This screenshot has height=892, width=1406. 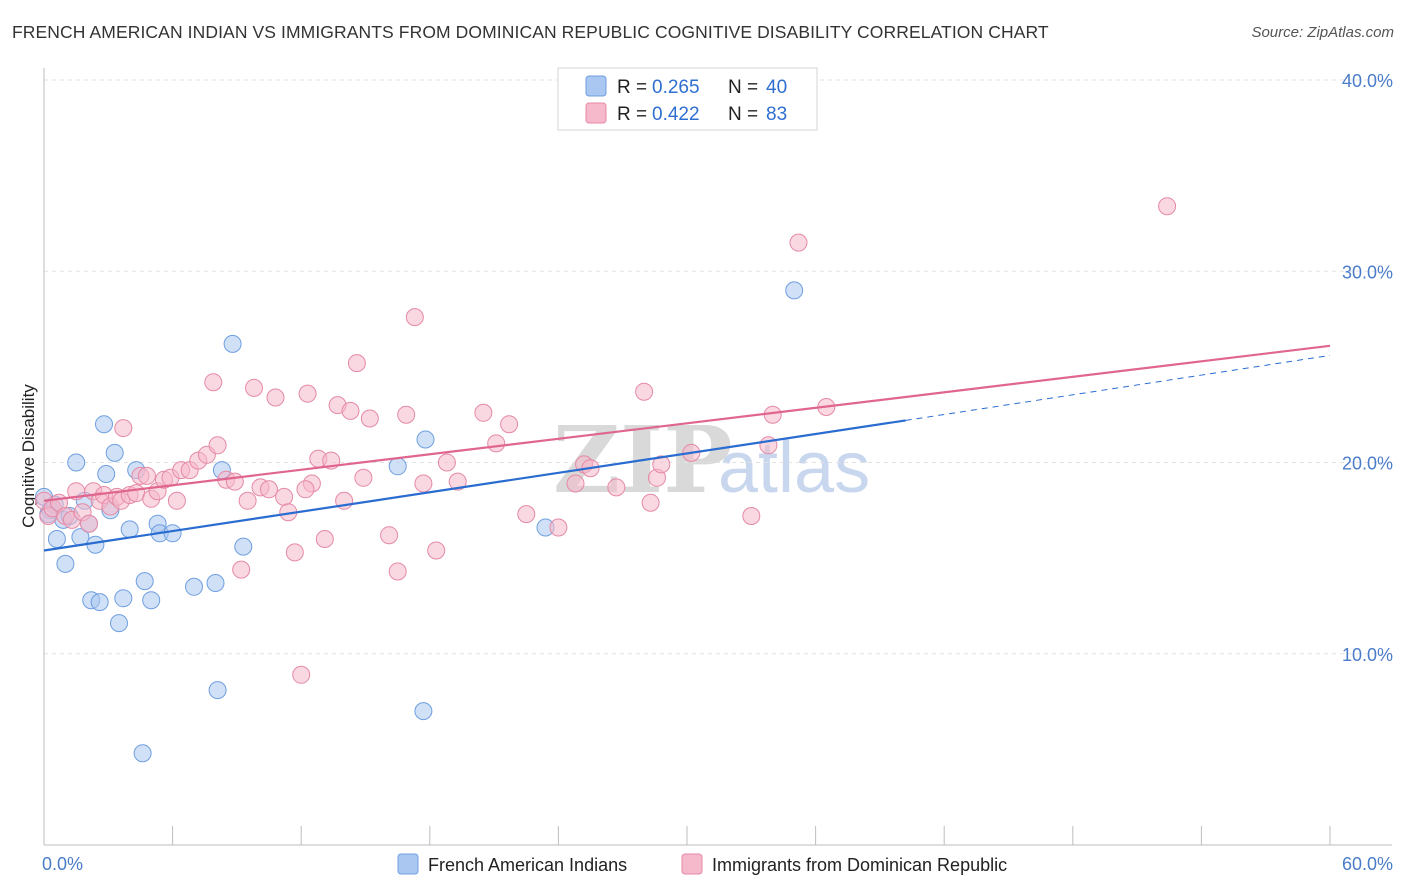 I want to click on y-tick-labels: 10.0% 20.0% 30.0% 40.0%, so click(x=1367, y=368).